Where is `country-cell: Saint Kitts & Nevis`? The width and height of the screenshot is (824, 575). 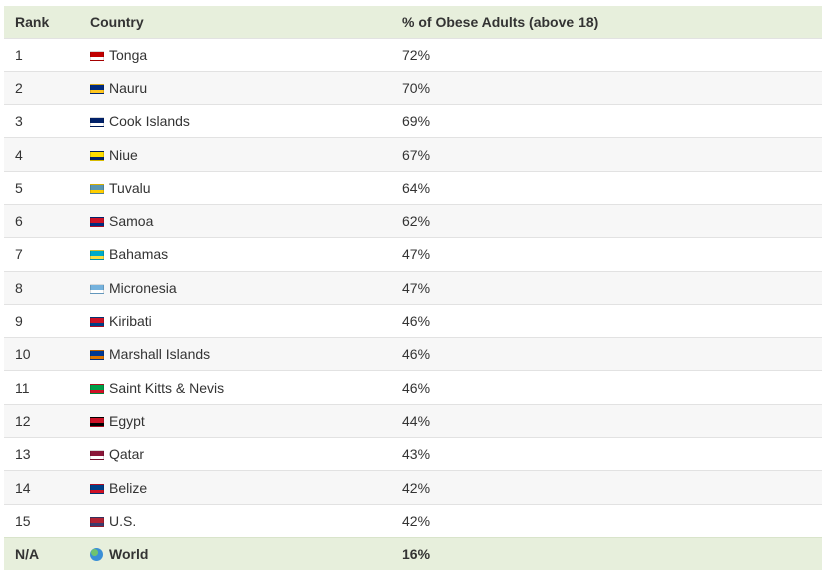 country-cell: Saint Kitts & Nevis is located at coordinates (235, 387).